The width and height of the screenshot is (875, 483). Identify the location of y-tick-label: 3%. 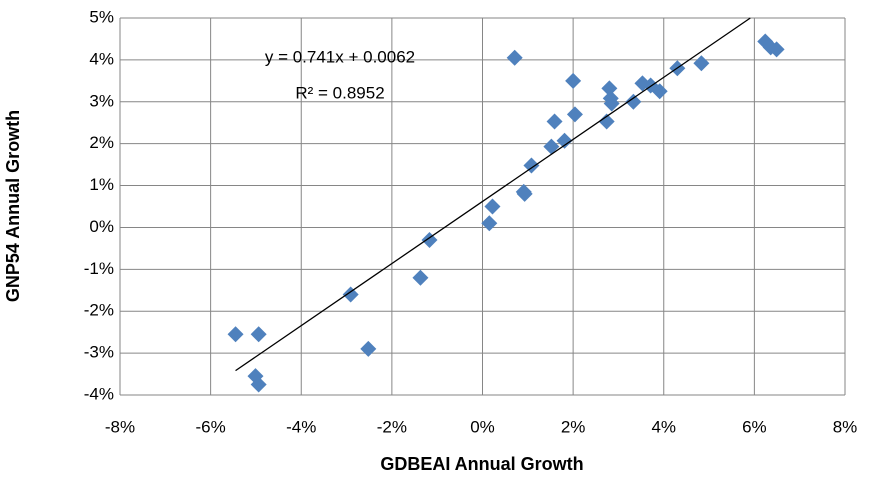
(101, 100).